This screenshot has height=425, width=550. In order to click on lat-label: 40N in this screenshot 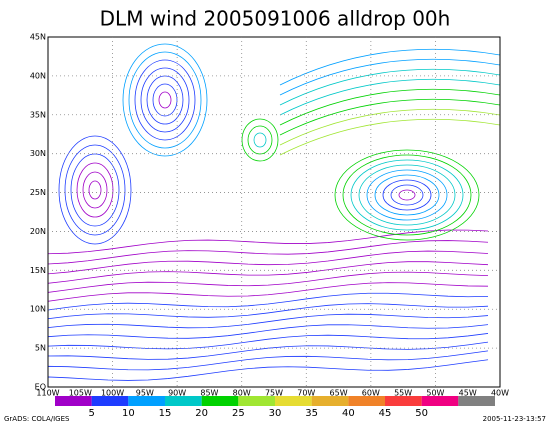, I will do `click(38, 75)`.